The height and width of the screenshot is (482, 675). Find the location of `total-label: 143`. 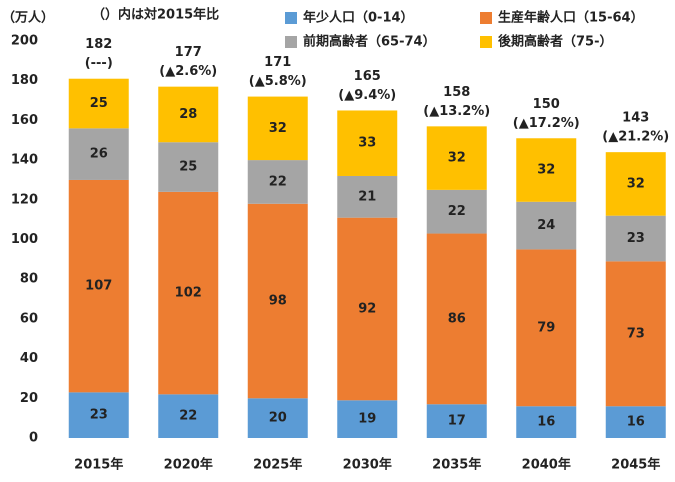

total-label: 143 is located at coordinates (635, 118).